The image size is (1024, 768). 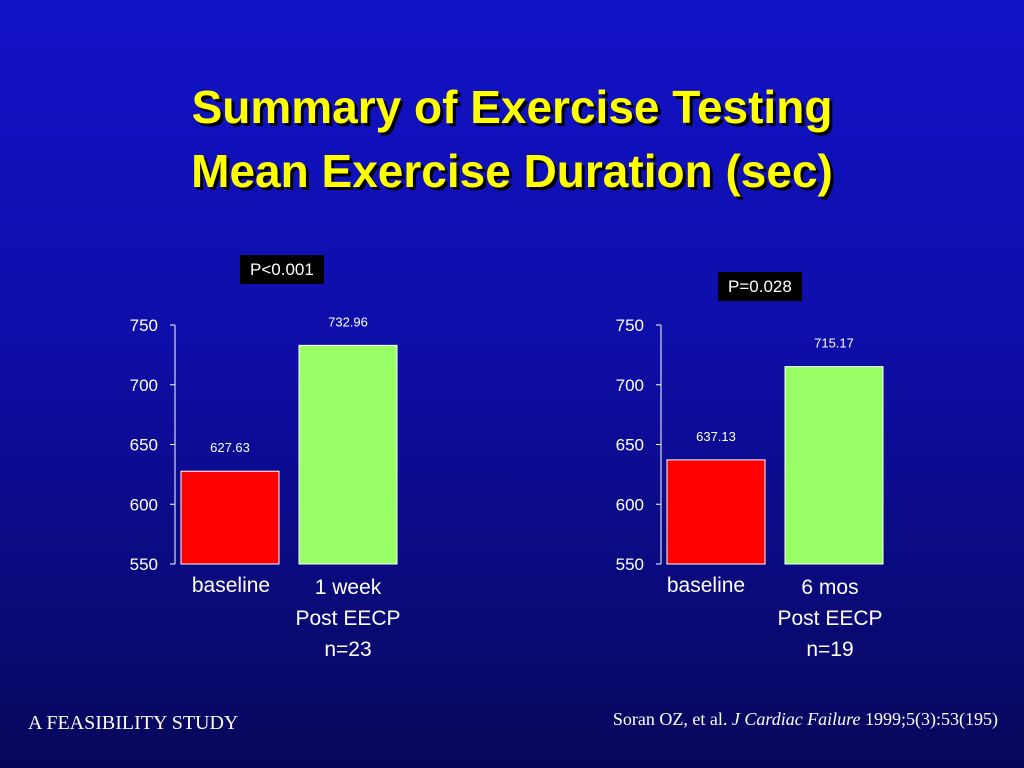 What do you see at coordinates (230, 447) in the screenshot?
I see `bar-value-label: 627.63` at bounding box center [230, 447].